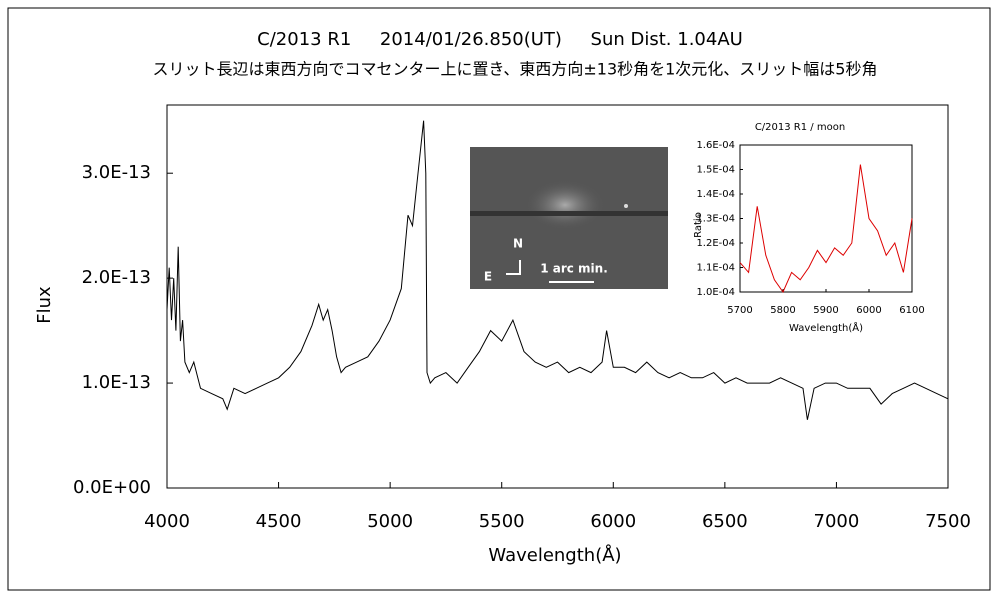 The width and height of the screenshot is (1000, 604). What do you see at coordinates (116, 172) in the screenshot?
I see `y-tick-label: 3.0E-13` at bounding box center [116, 172].